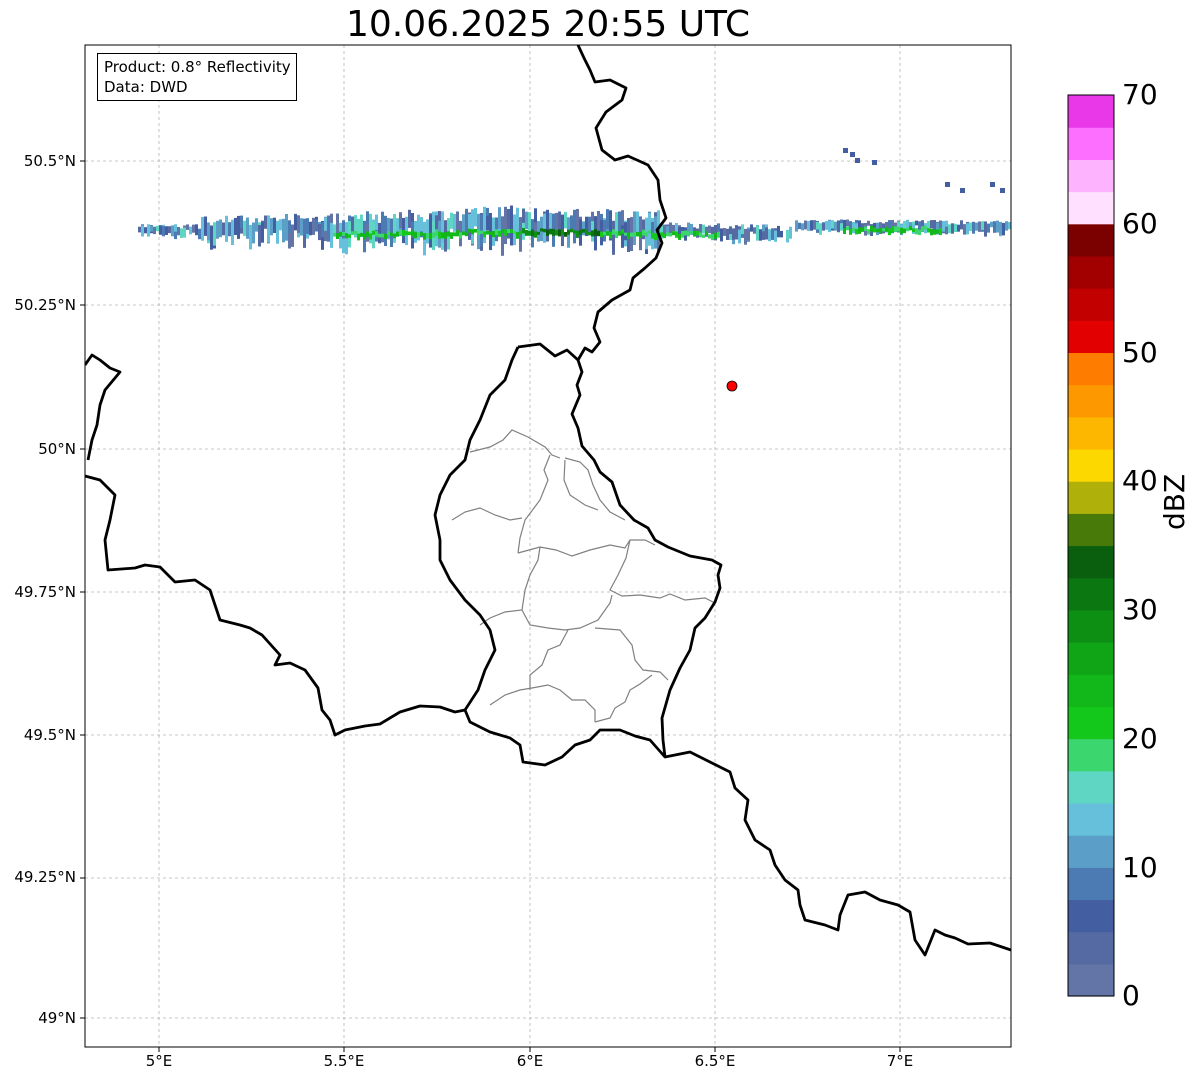 This screenshot has width=1202, height=1081. What do you see at coordinates (900, 1061) in the screenshot?
I see `lon-tick-label: 7°E` at bounding box center [900, 1061].